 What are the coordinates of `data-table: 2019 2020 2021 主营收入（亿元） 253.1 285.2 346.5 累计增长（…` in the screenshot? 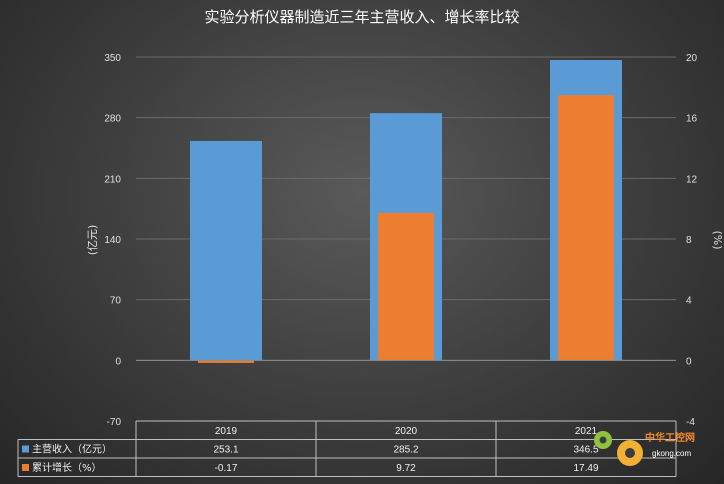 It's located at (347, 448).